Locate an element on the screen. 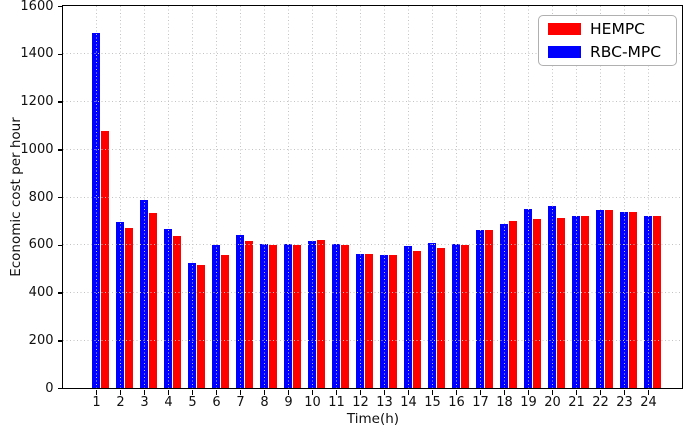 The width and height of the screenshot is (685, 432). x-tick-label: 20 is located at coordinates (552, 402).